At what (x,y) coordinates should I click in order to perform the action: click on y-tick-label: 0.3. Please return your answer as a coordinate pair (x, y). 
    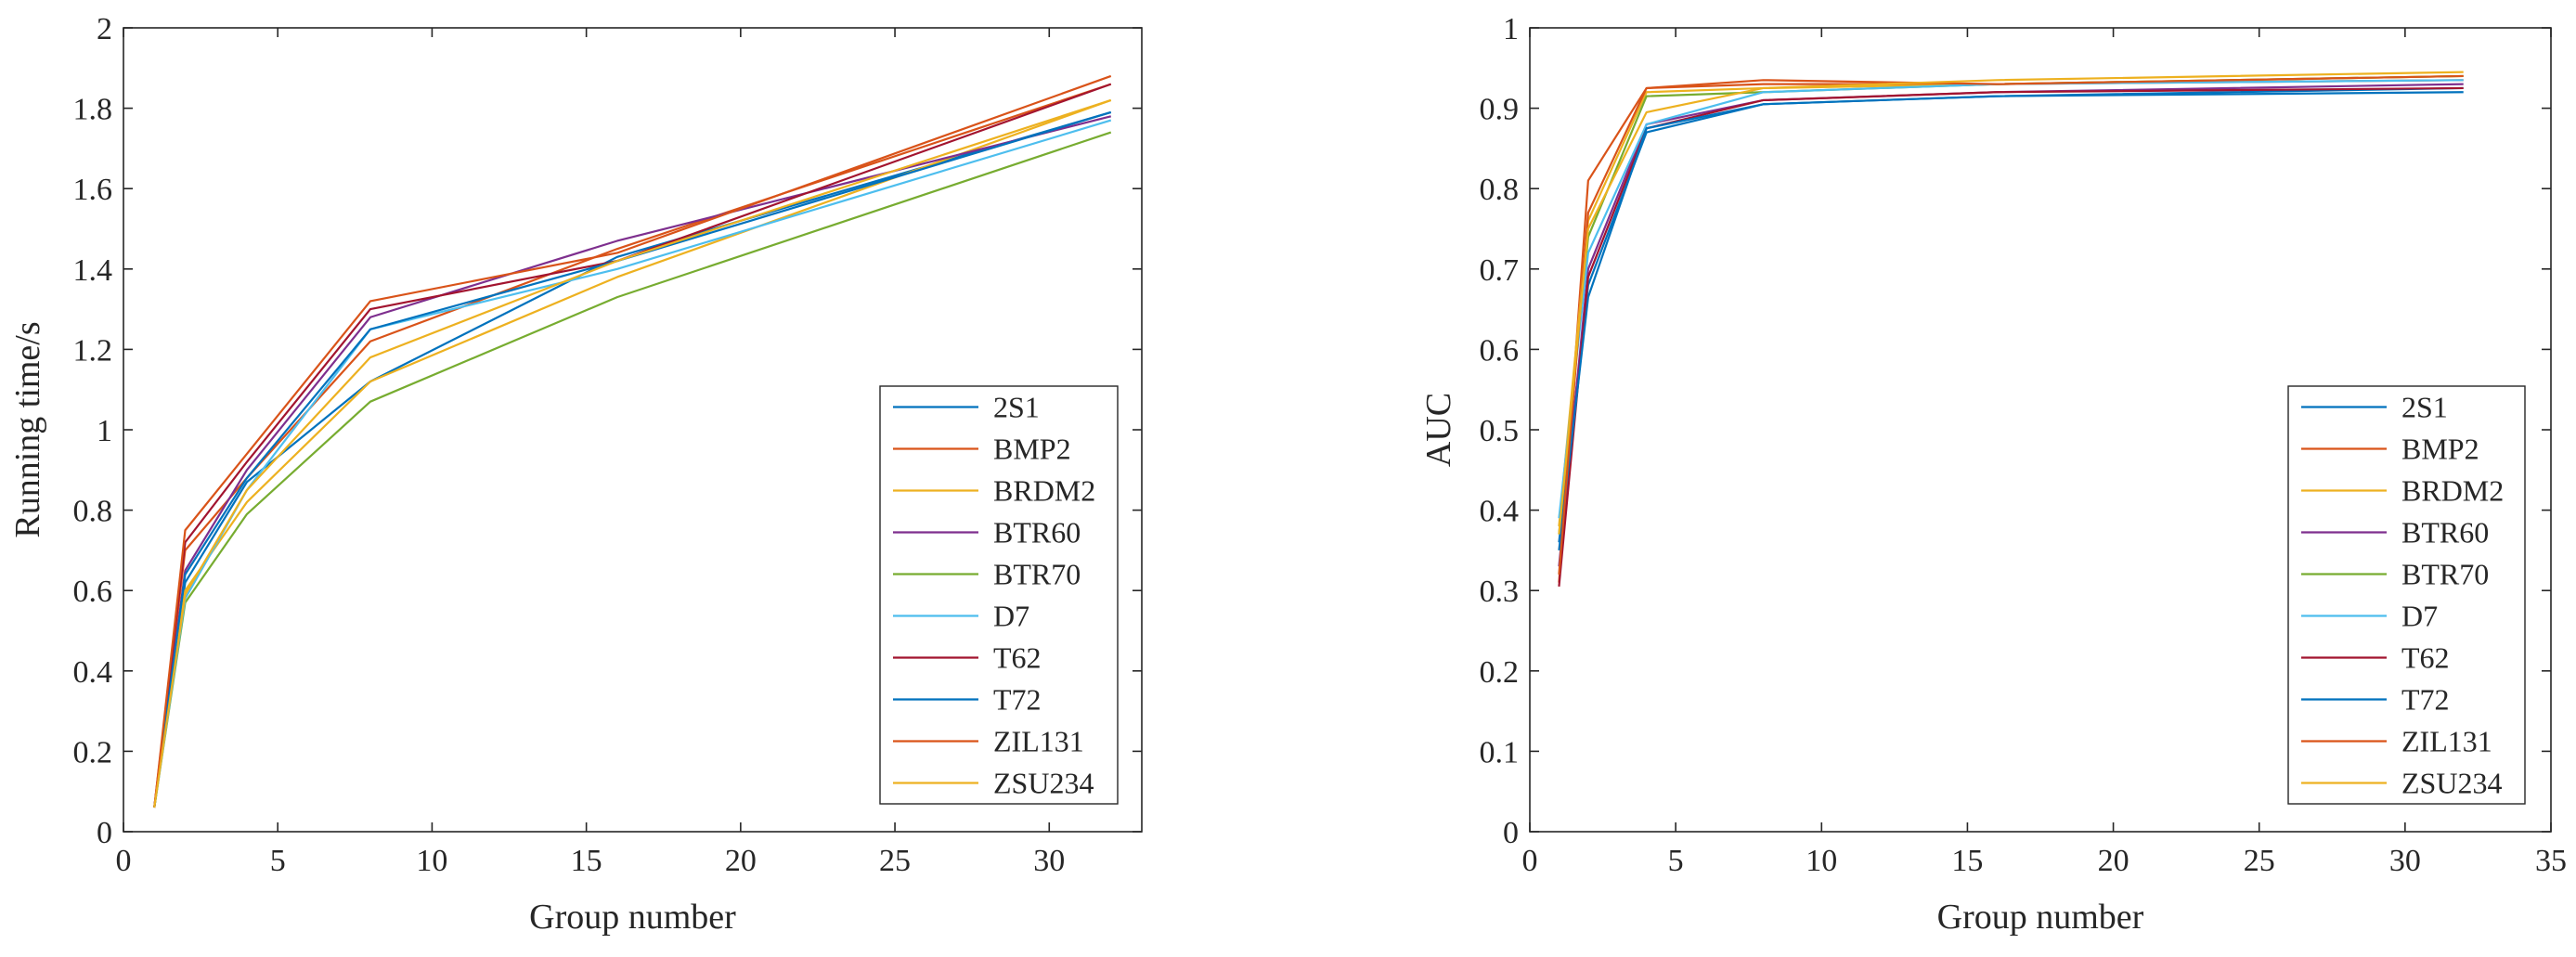
    Looking at the image, I should click on (1500, 592).